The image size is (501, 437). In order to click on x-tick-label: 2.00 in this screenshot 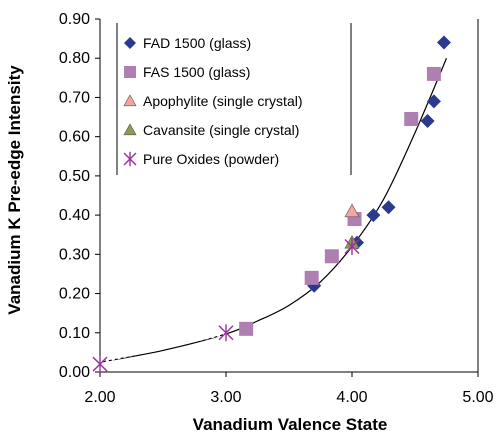, I will do `click(99, 397)`.